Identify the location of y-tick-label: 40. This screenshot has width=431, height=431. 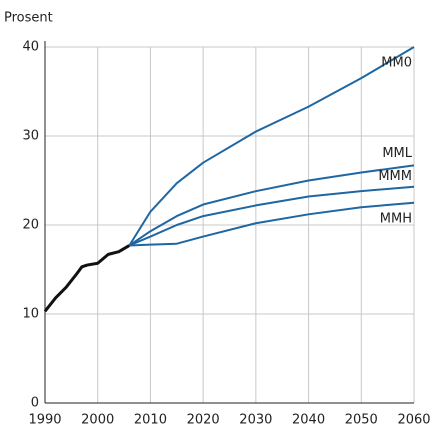
(30, 47).